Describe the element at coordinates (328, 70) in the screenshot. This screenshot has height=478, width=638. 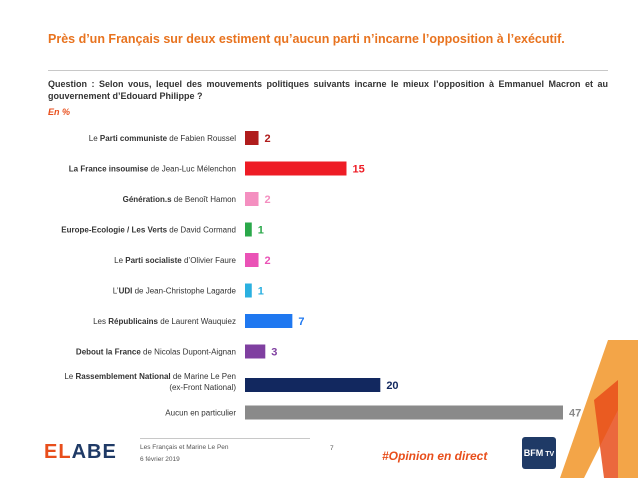
I see `title-divider` at that location.